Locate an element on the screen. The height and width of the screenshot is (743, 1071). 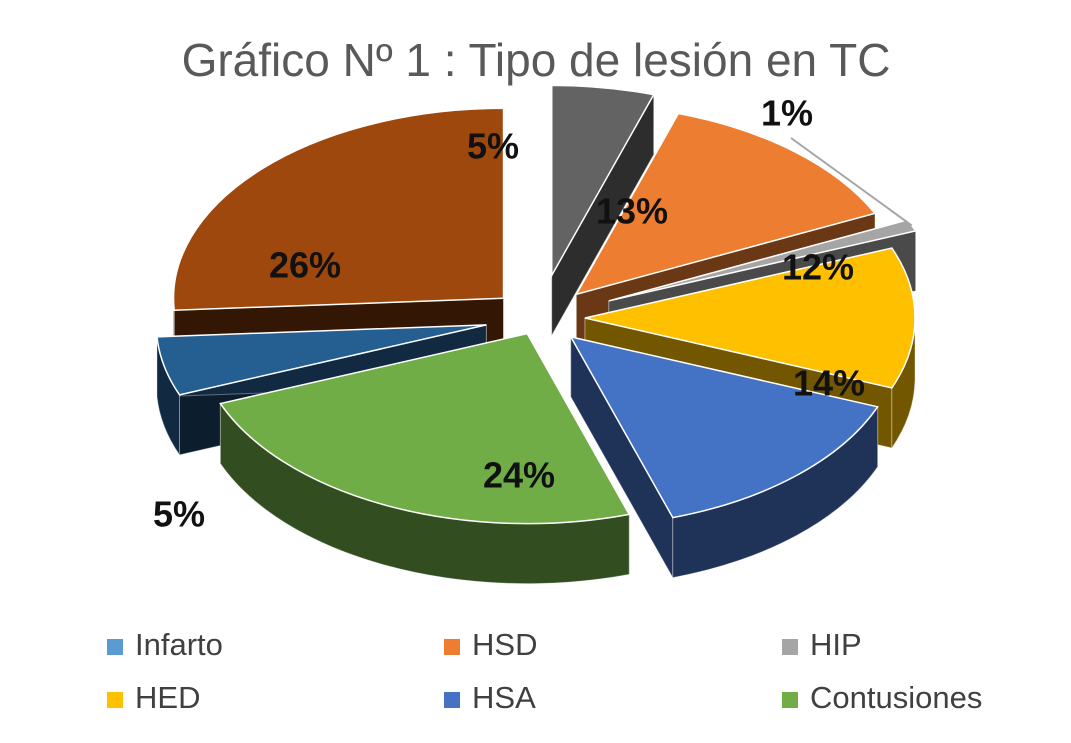
slice-7-top-face is located at coordinates (321, 360).